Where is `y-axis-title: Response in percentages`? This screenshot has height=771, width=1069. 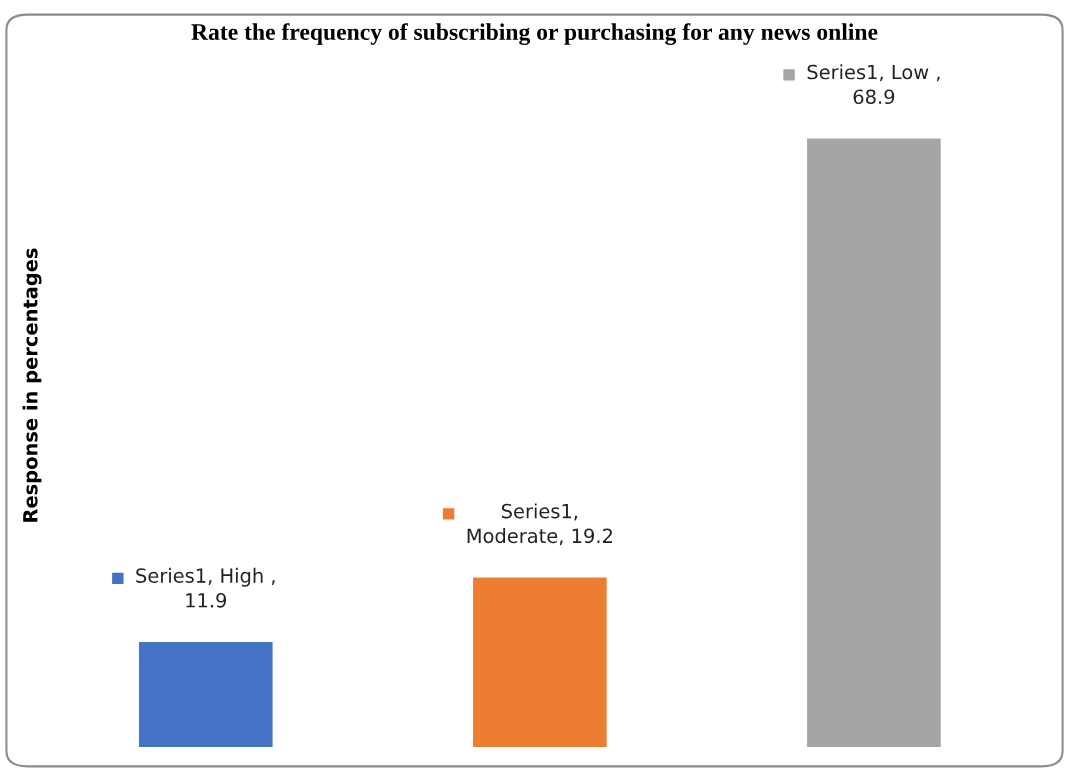 y-axis-title: Response in percentages is located at coordinates (32, 385).